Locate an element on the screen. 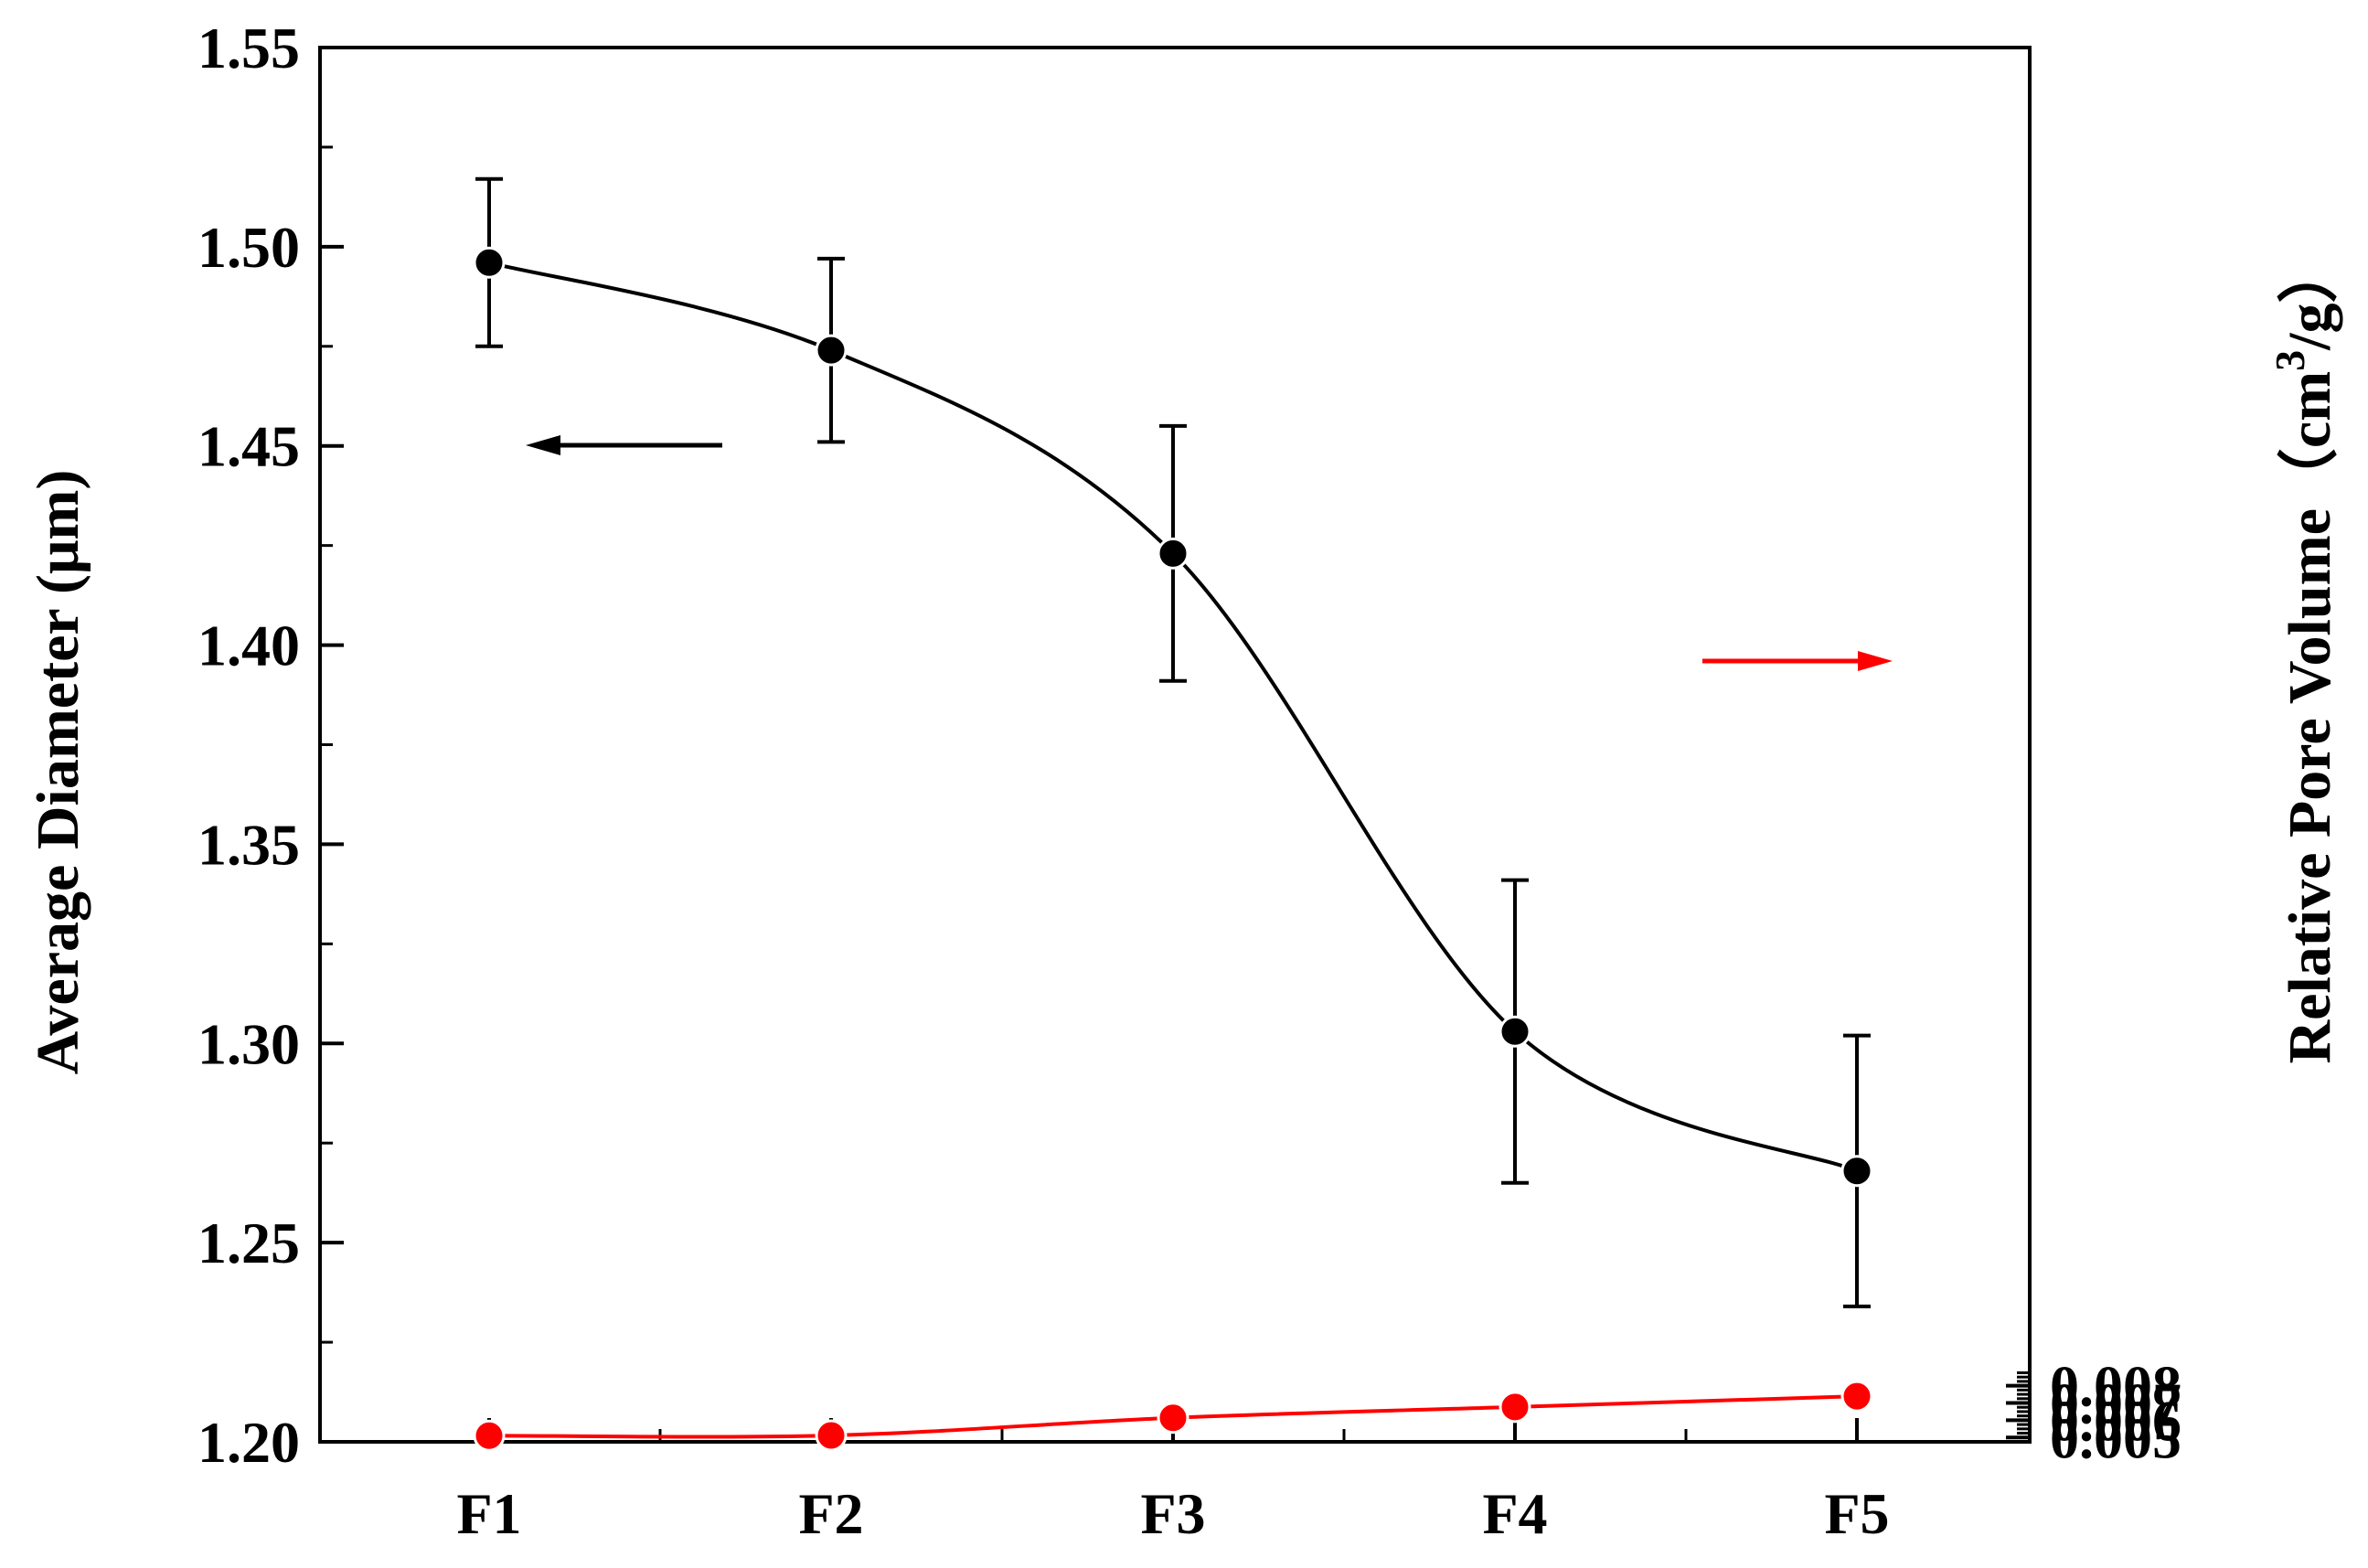 This screenshot has width=2368, height=1568. data-point-left-f3 is located at coordinates (1173, 553).